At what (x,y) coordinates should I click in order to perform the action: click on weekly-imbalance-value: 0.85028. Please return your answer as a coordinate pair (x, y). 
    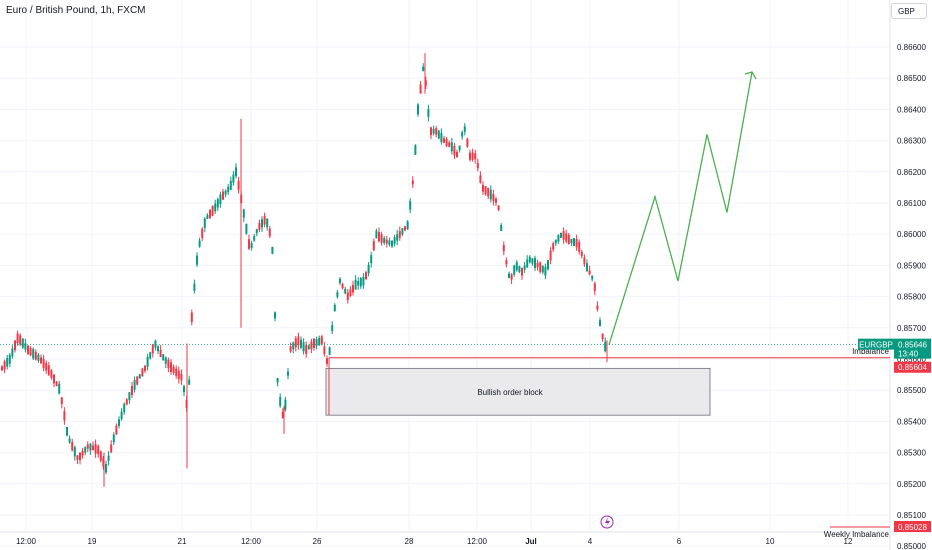
    Looking at the image, I should click on (912, 527).